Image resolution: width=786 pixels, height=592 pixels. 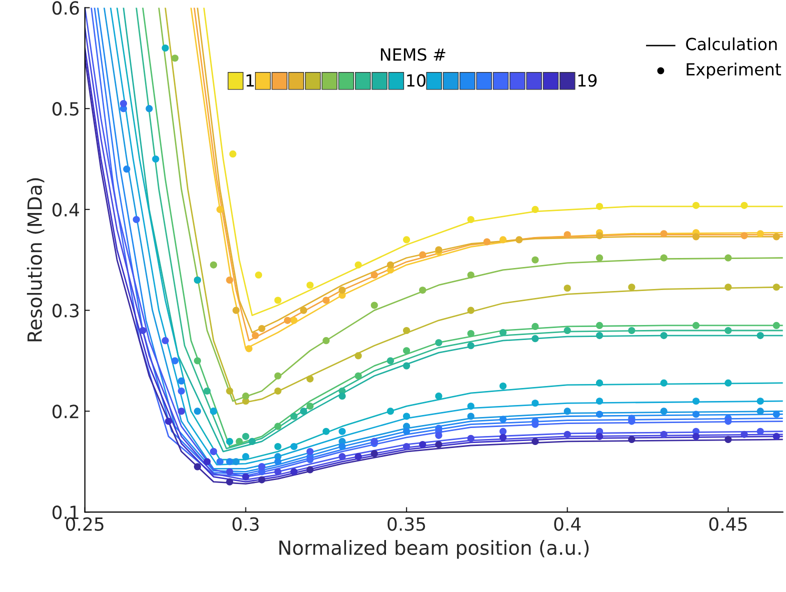 What do you see at coordinates (567, 524) in the screenshot?
I see `x-tick-label: 0.4` at bounding box center [567, 524].